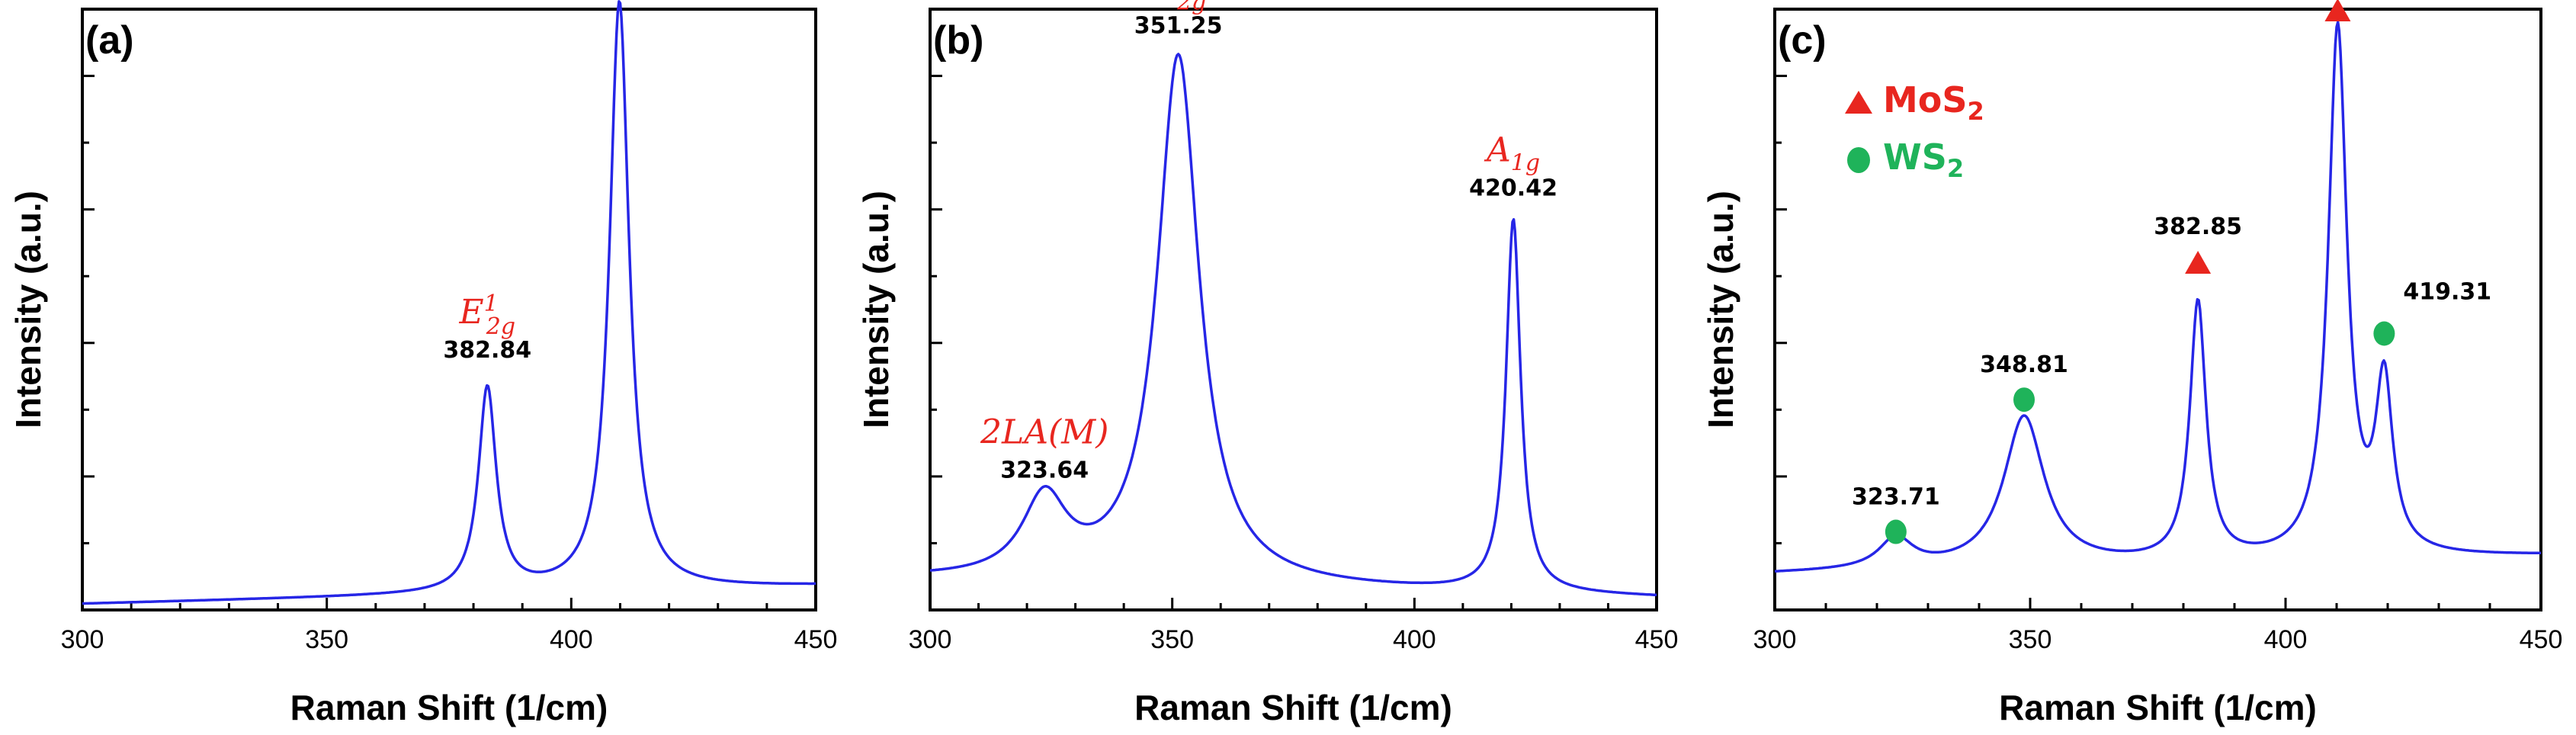  What do you see at coordinates (1896, 497) in the screenshot?
I see `peak-value: 323.71` at bounding box center [1896, 497].